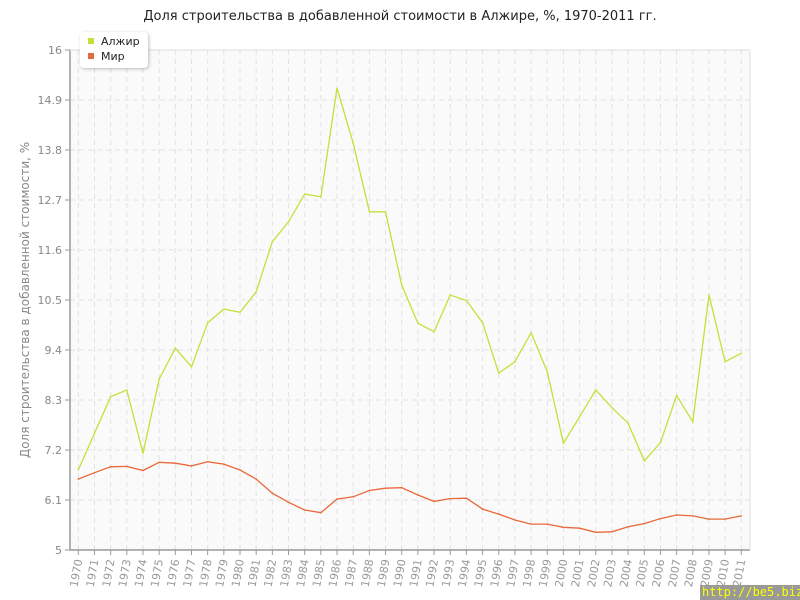  Describe the element at coordinates (206, 573) in the screenshot. I see `x-tick-label: 1978` at that location.